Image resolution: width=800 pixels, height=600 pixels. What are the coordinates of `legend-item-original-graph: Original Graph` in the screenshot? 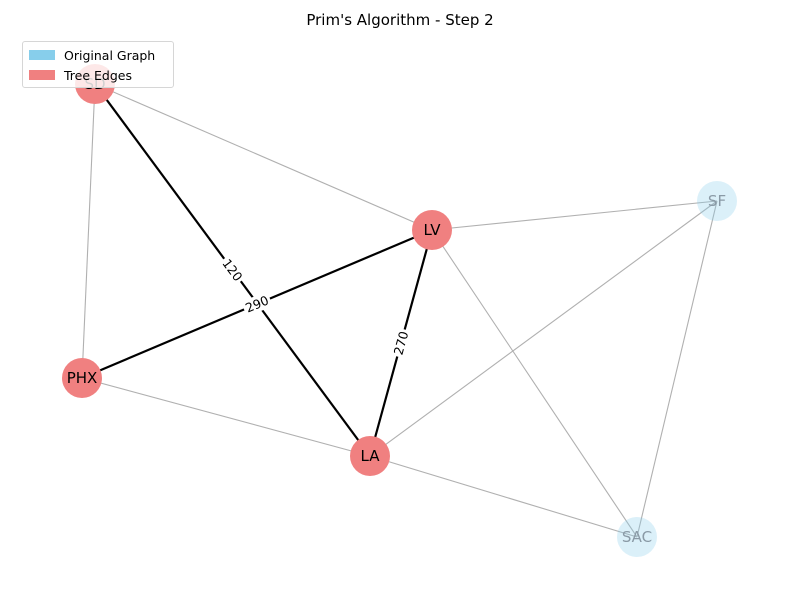 It's located at (92, 55).